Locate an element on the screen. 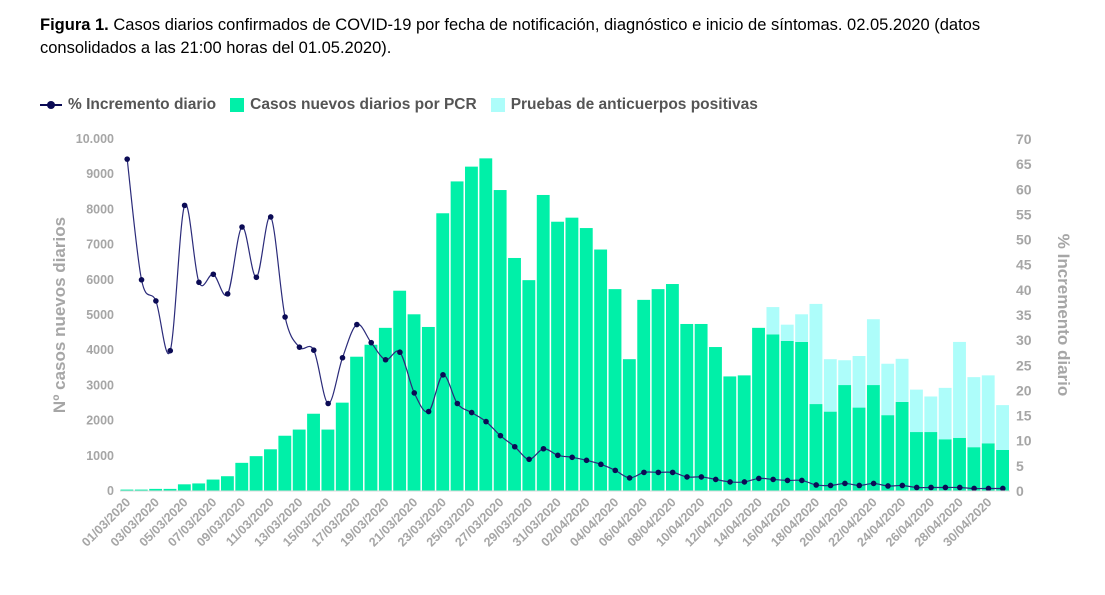 The image size is (1105, 595). y2-tick-label: 65 is located at coordinates (1024, 164).